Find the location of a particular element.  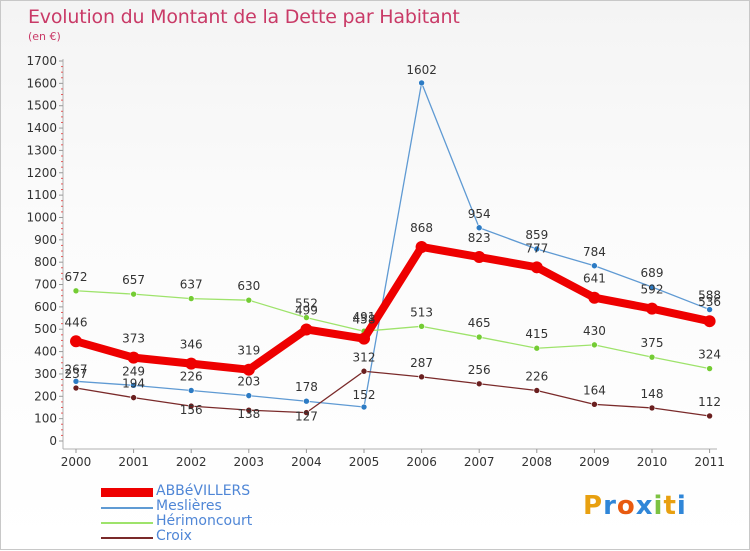

x-tick-label: 2003 is located at coordinates (249, 462).